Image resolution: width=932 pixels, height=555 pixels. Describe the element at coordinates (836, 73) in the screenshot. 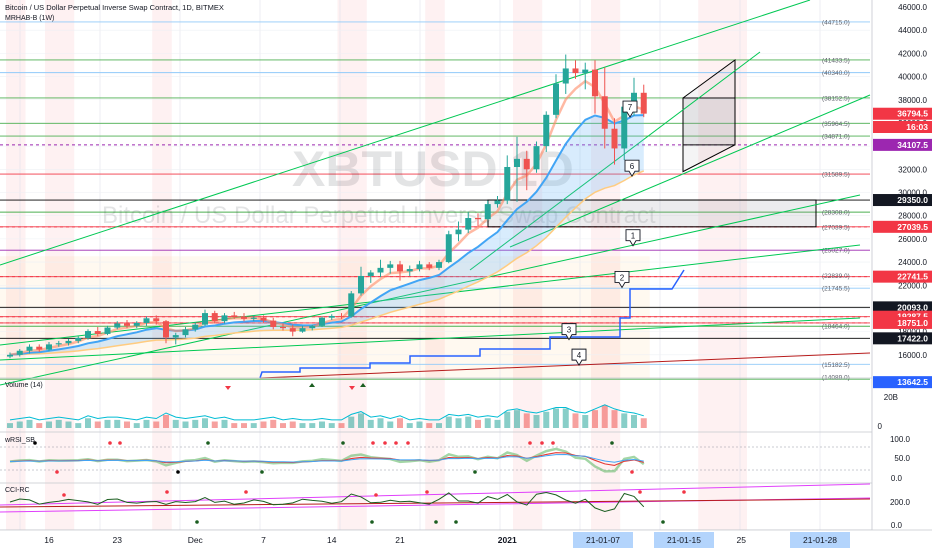

I see `level-label: (40340.0)` at that location.